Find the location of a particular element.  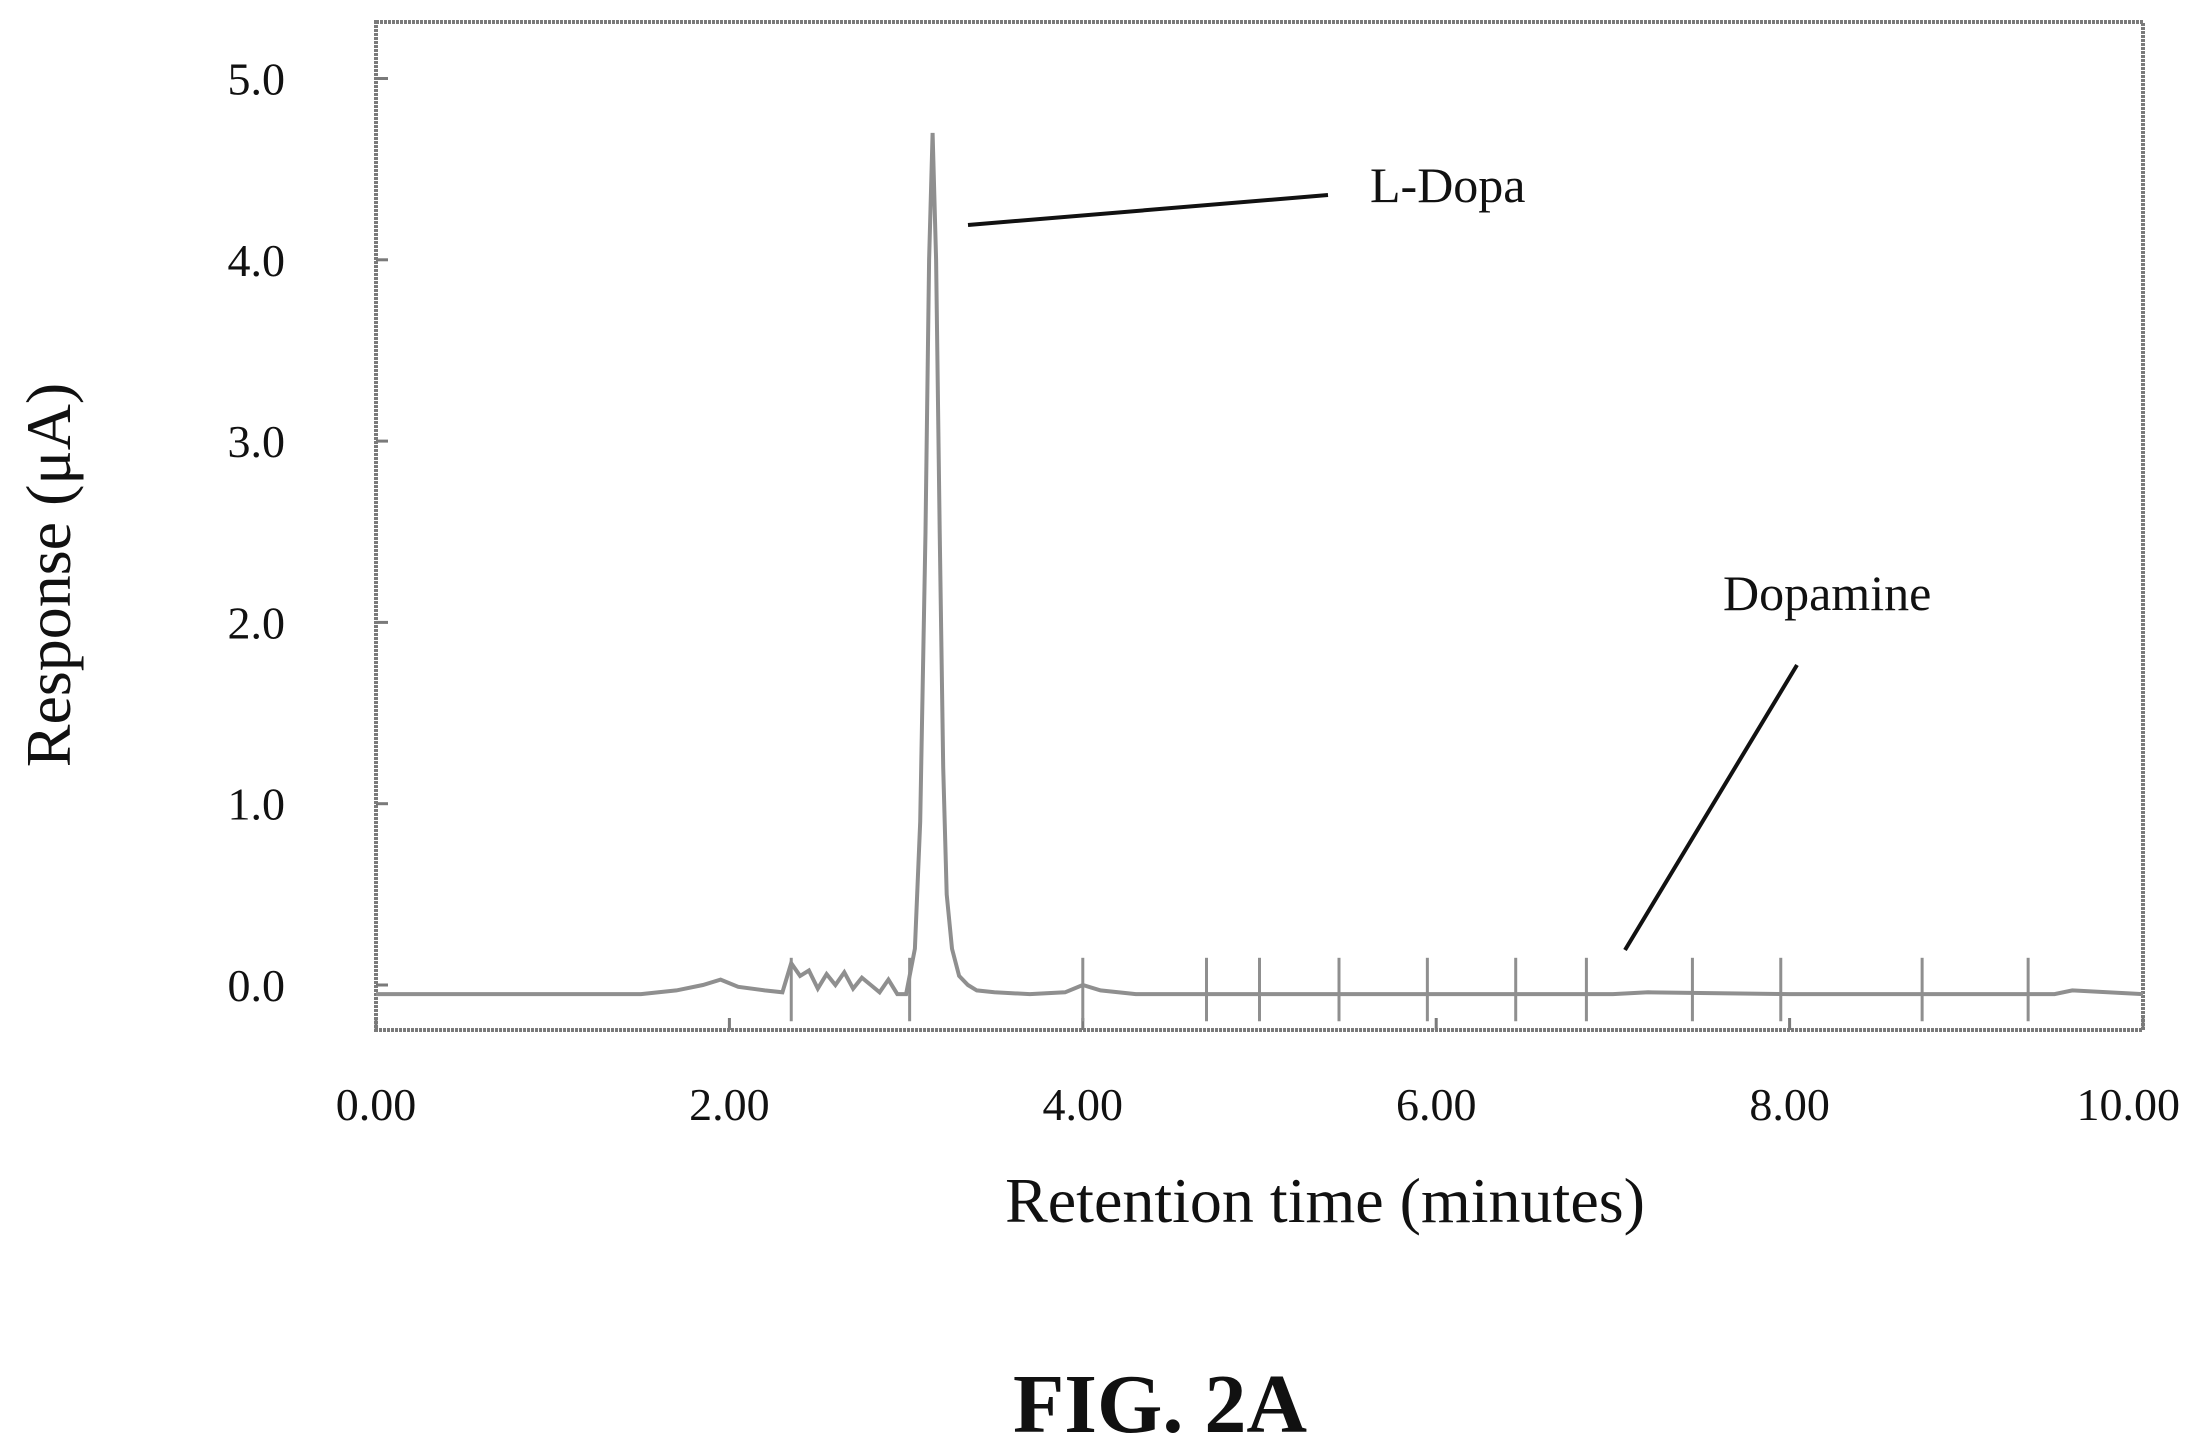

y-tick-label: 4.0 is located at coordinates (257, 260).